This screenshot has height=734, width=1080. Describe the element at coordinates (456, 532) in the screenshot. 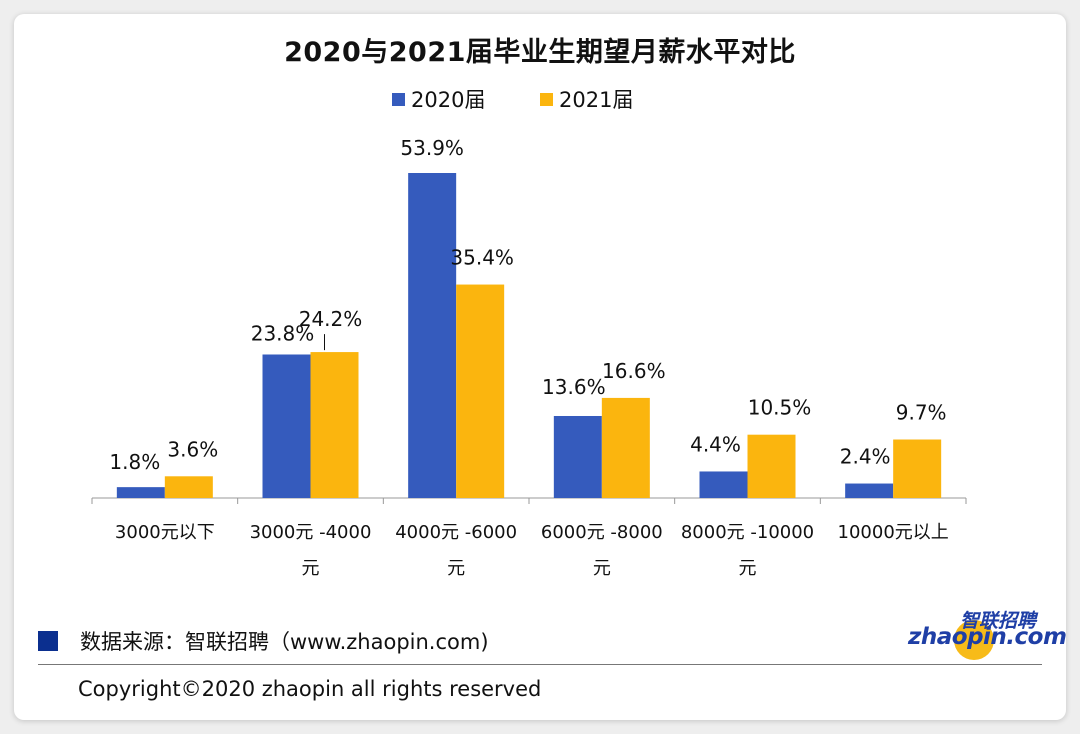

I see `category-label-2-0: 4000元 -6000` at that location.